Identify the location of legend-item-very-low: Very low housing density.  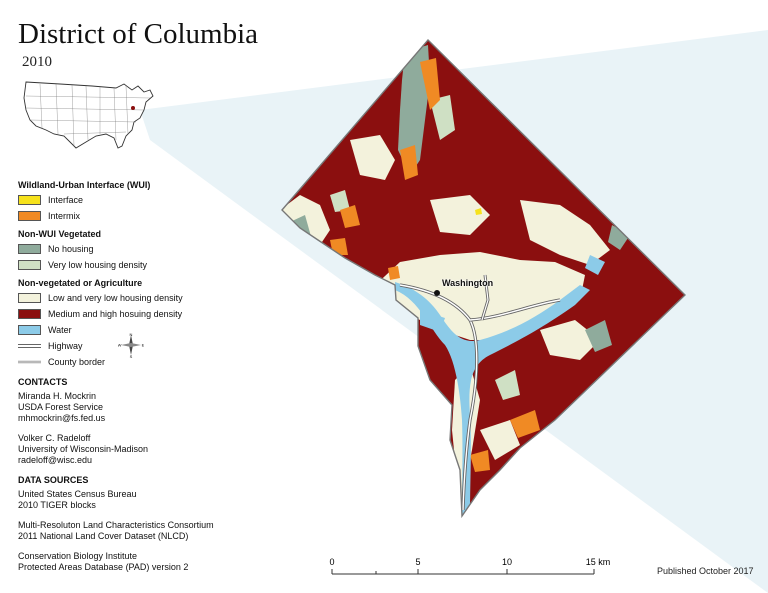
(138, 264).